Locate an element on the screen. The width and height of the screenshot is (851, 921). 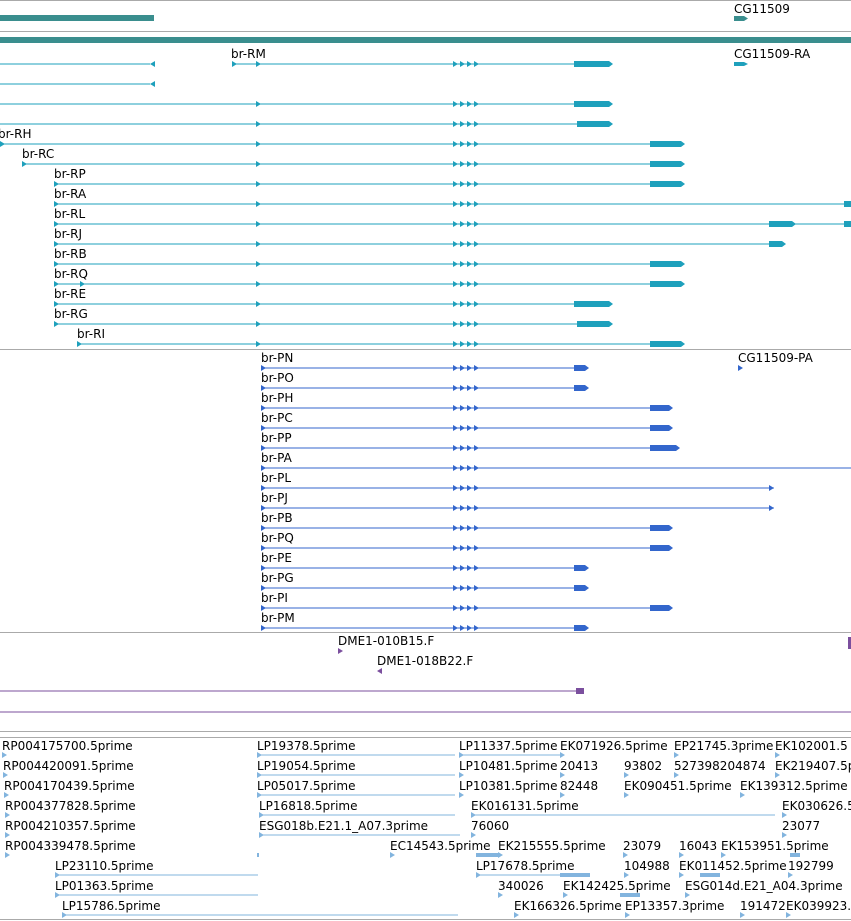
transcript-label-br-pl: br-PL is located at coordinates (276, 478).